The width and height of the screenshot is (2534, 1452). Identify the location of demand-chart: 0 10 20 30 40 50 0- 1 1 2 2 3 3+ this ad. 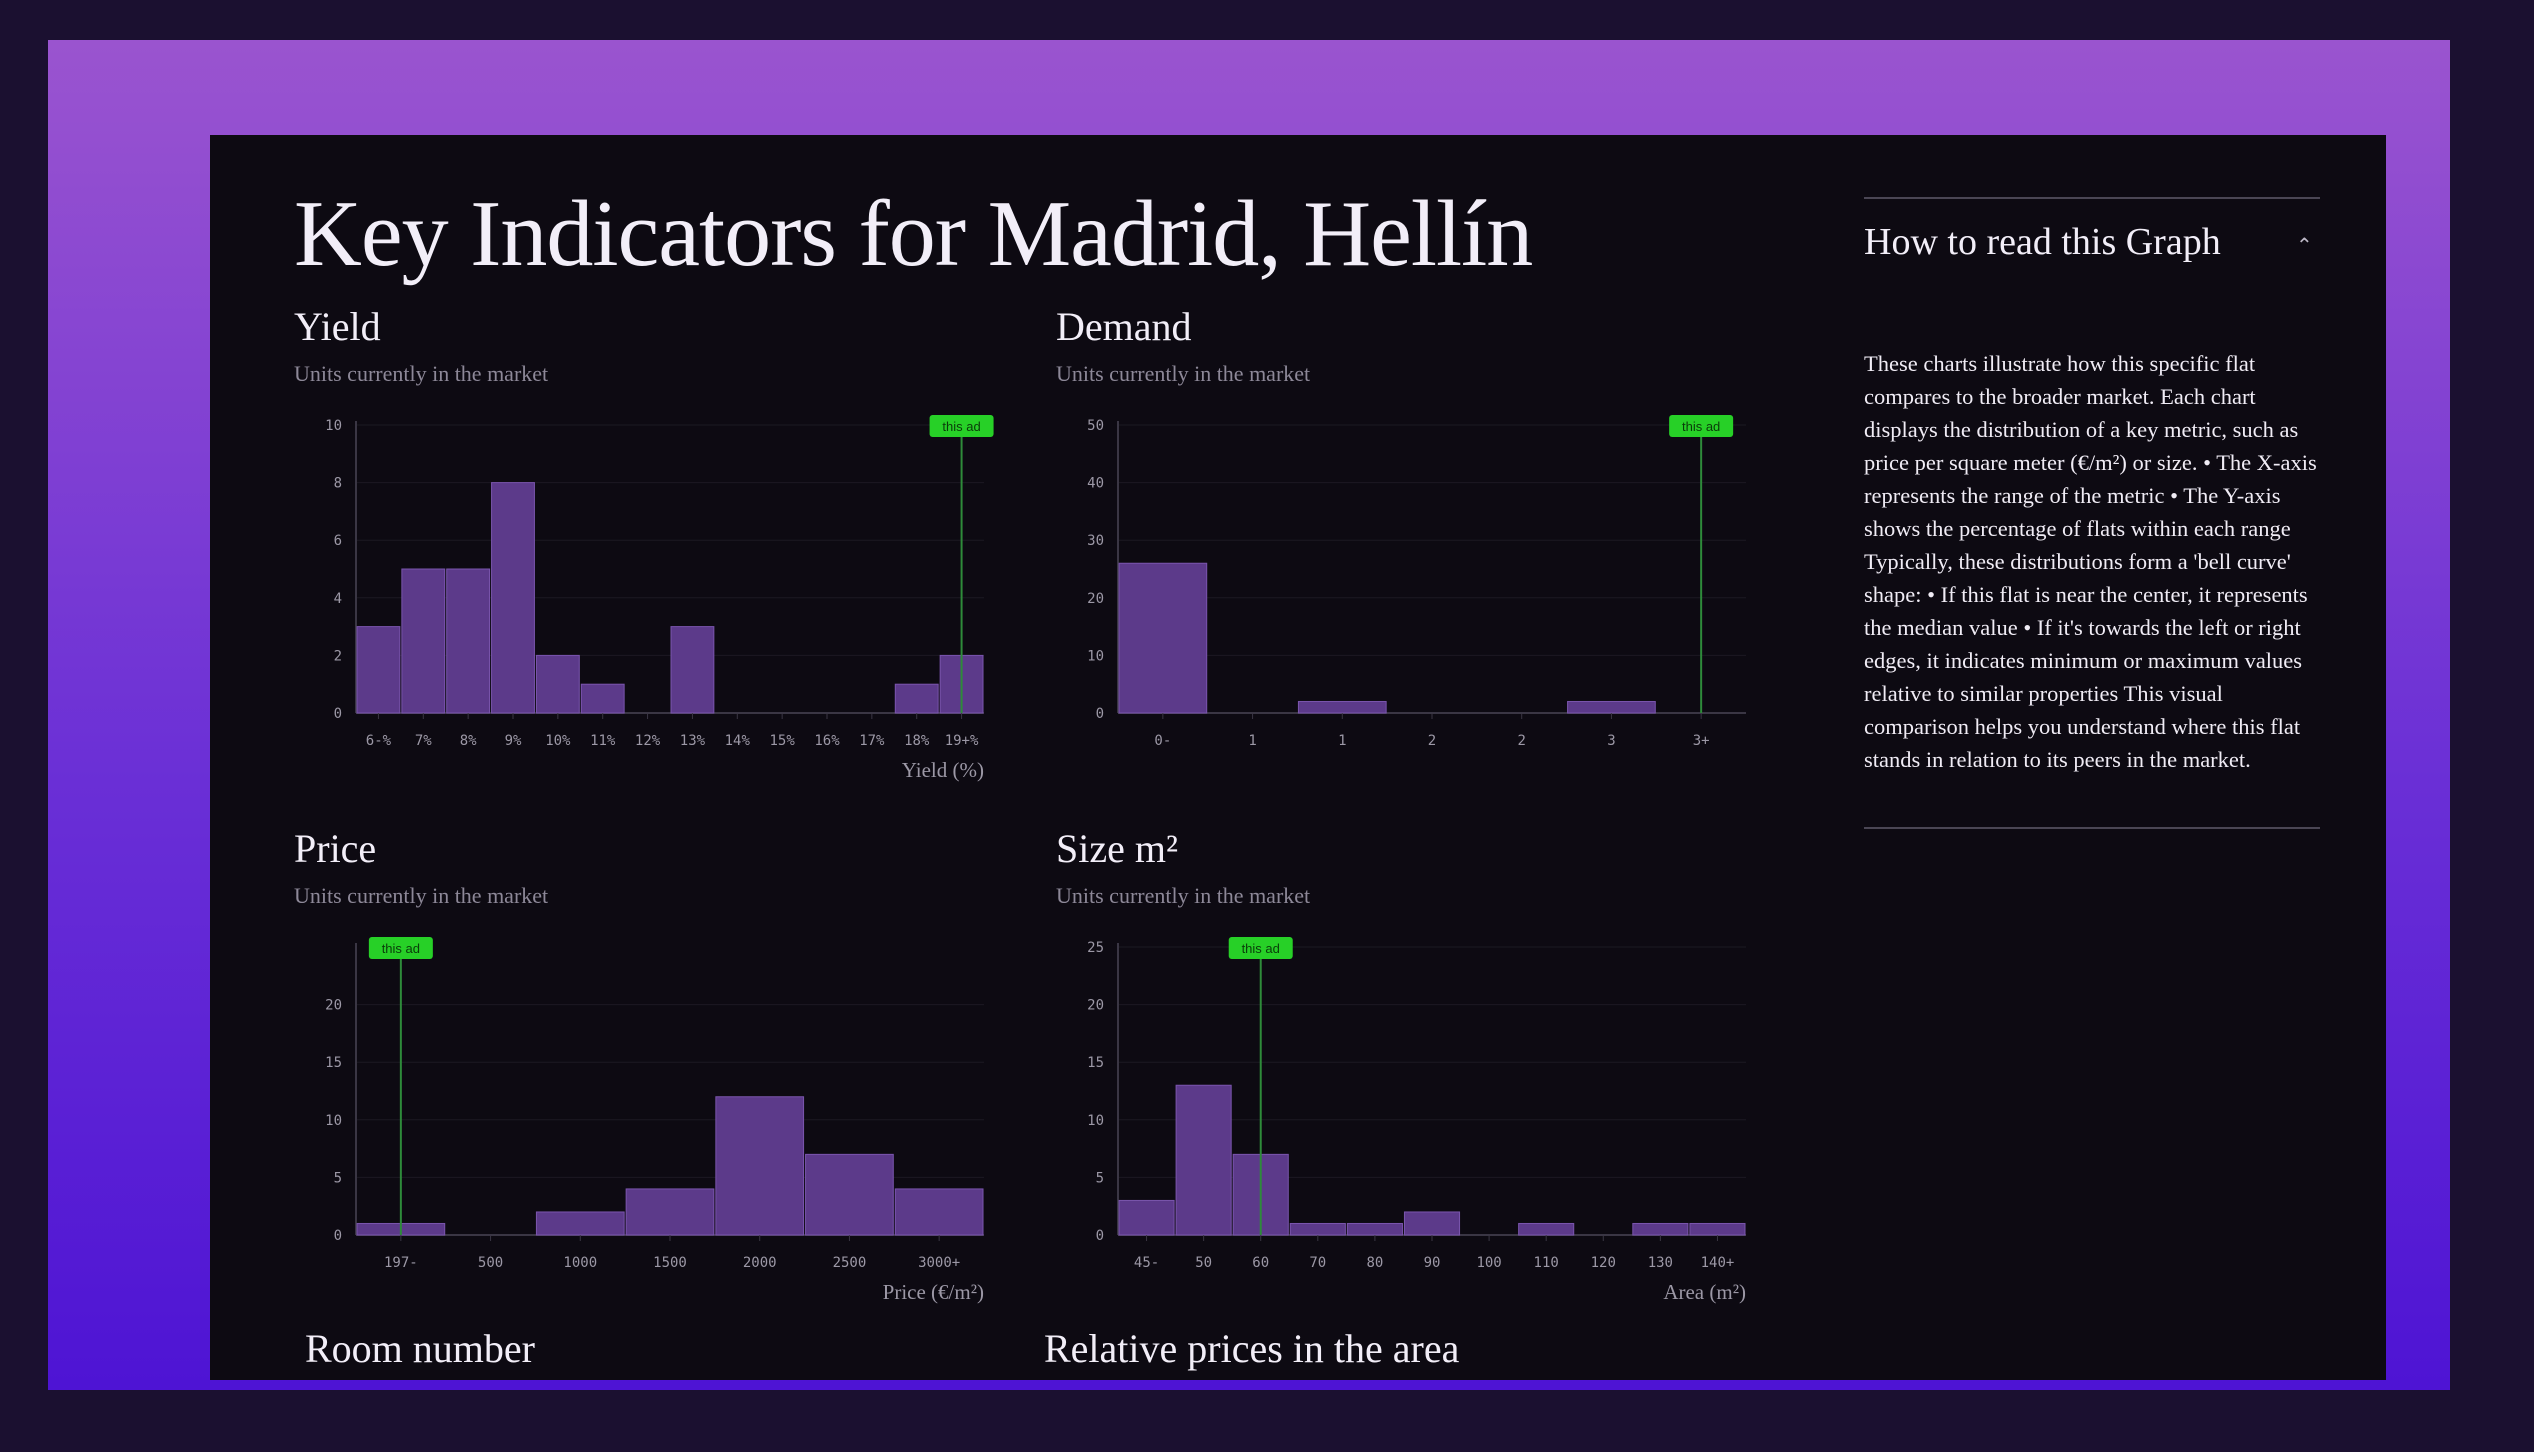
(1411, 603).